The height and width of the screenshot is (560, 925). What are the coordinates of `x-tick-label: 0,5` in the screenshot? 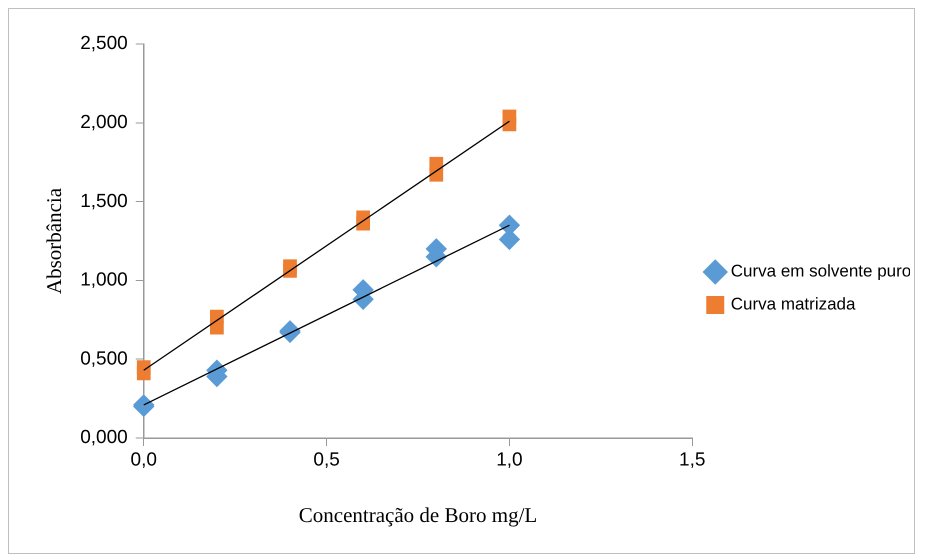 It's located at (326, 460).